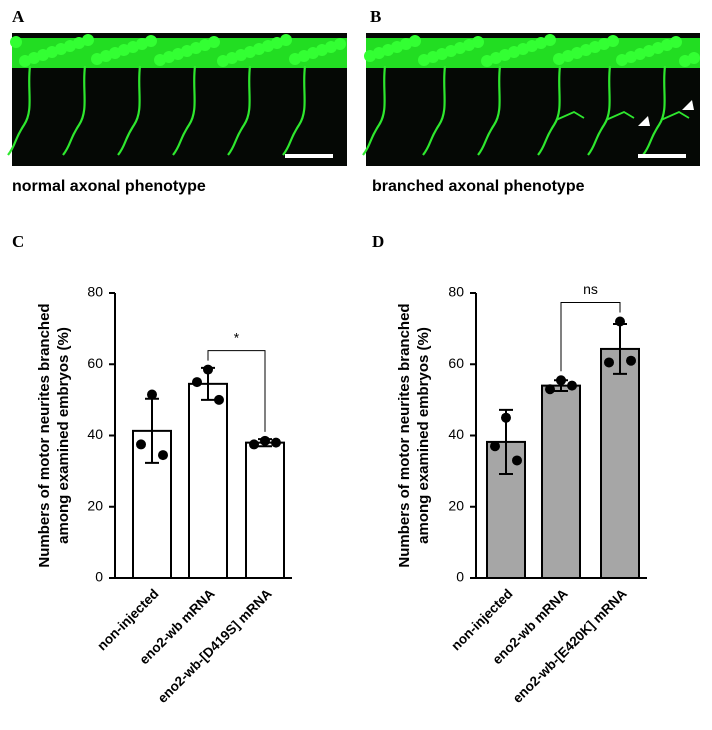 This screenshot has height=730, width=712. What do you see at coordinates (237, 337) in the screenshot?
I see `significance-label: *` at bounding box center [237, 337].